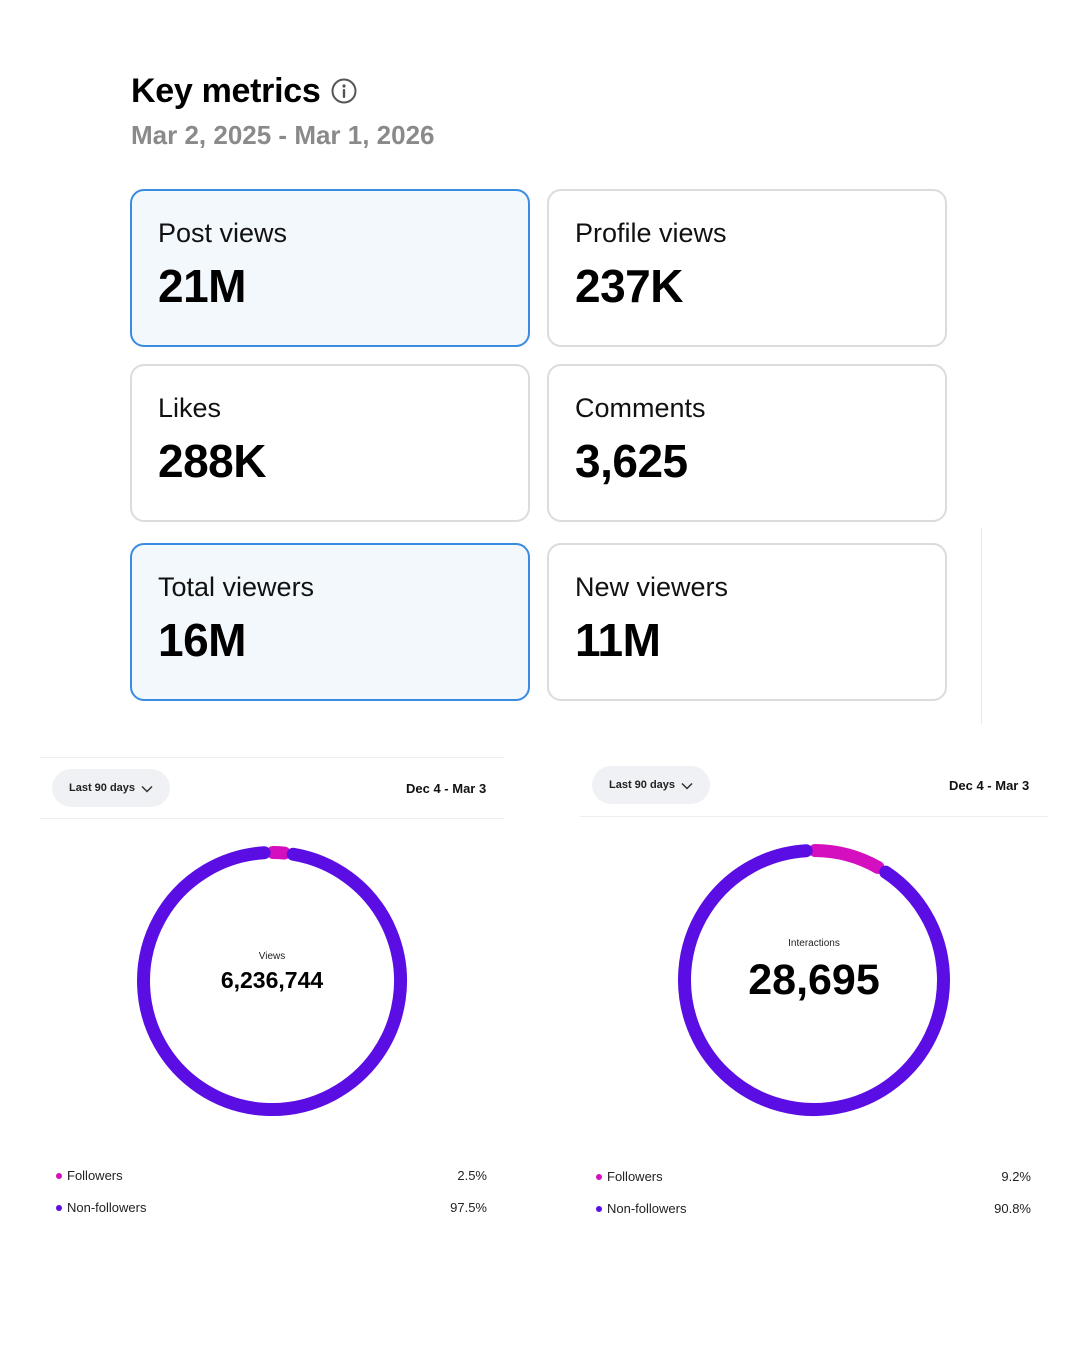  I want to click on donut-center-value: 28,695, so click(814, 980).